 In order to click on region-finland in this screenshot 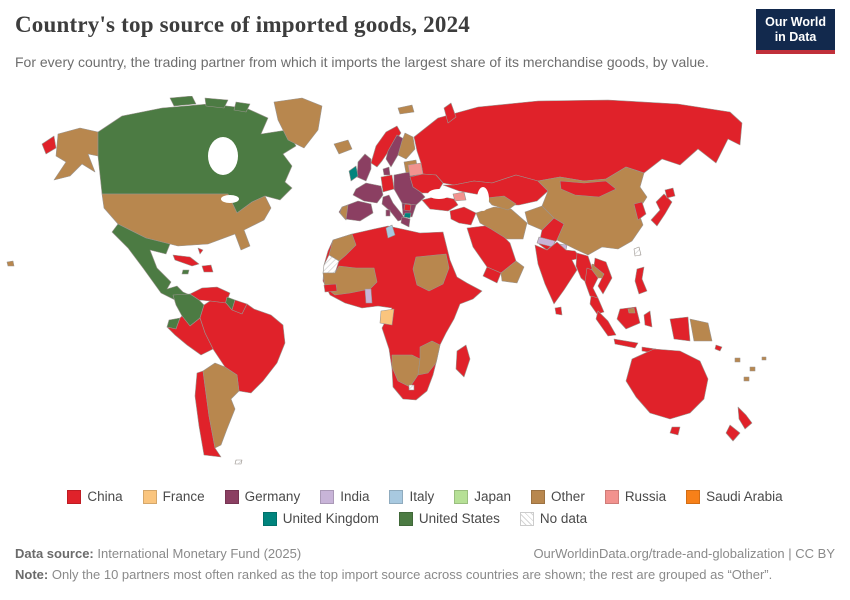, I will do `click(406, 146)`.